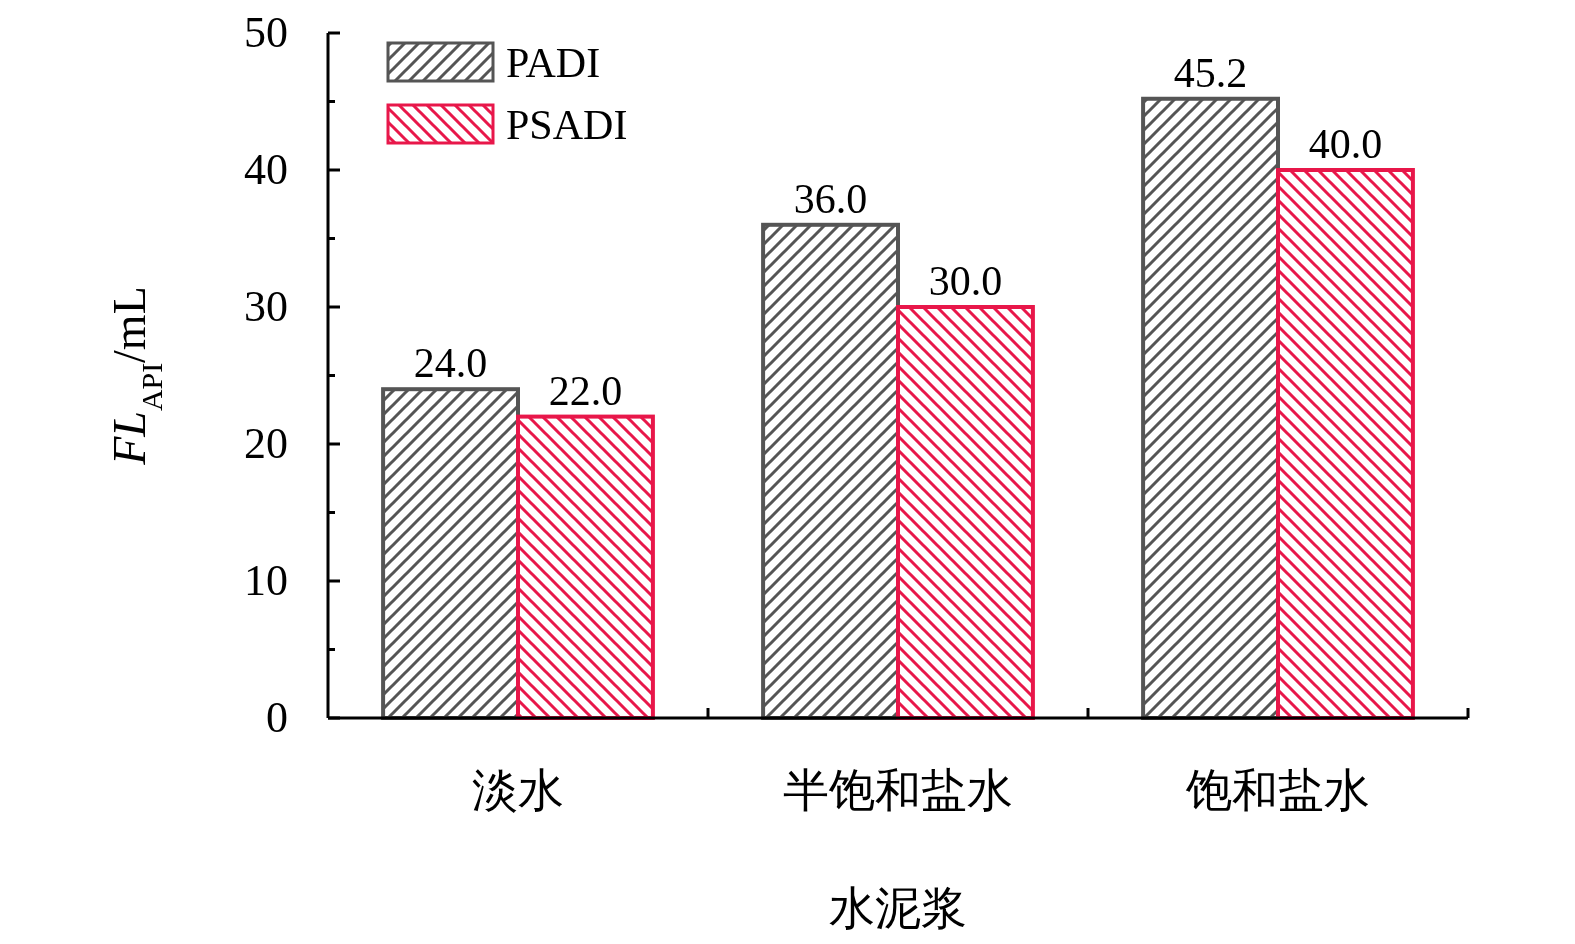 The width and height of the screenshot is (1575, 944). What do you see at coordinates (266, 580) in the screenshot?
I see `y-tick-label: 10` at bounding box center [266, 580].